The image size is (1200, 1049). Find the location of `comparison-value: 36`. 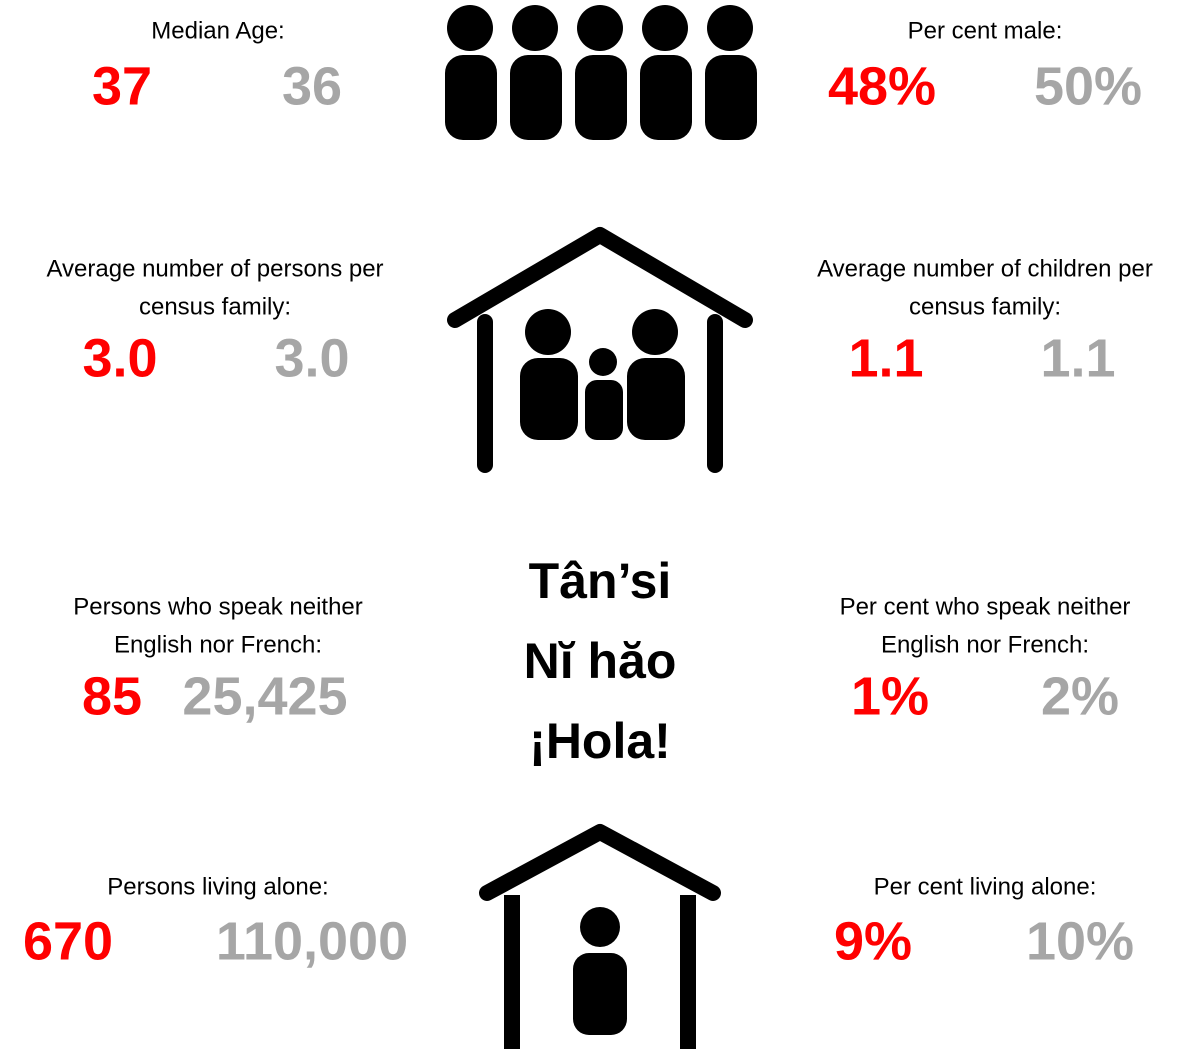

comparison-value: 36 is located at coordinates (312, 86).